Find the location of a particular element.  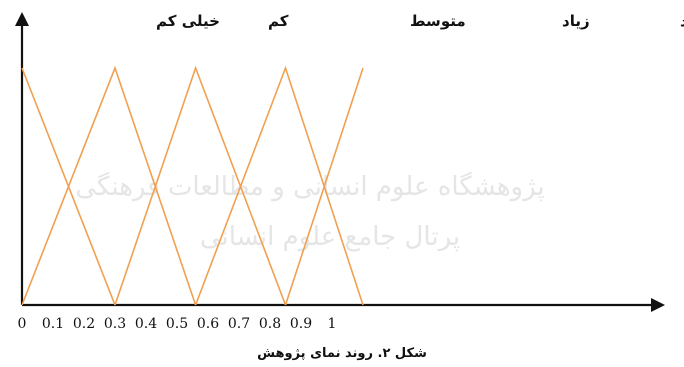

term-labels: خیلی زیاد زیاد متوسط کم خیلی کم is located at coordinates (420, 21).